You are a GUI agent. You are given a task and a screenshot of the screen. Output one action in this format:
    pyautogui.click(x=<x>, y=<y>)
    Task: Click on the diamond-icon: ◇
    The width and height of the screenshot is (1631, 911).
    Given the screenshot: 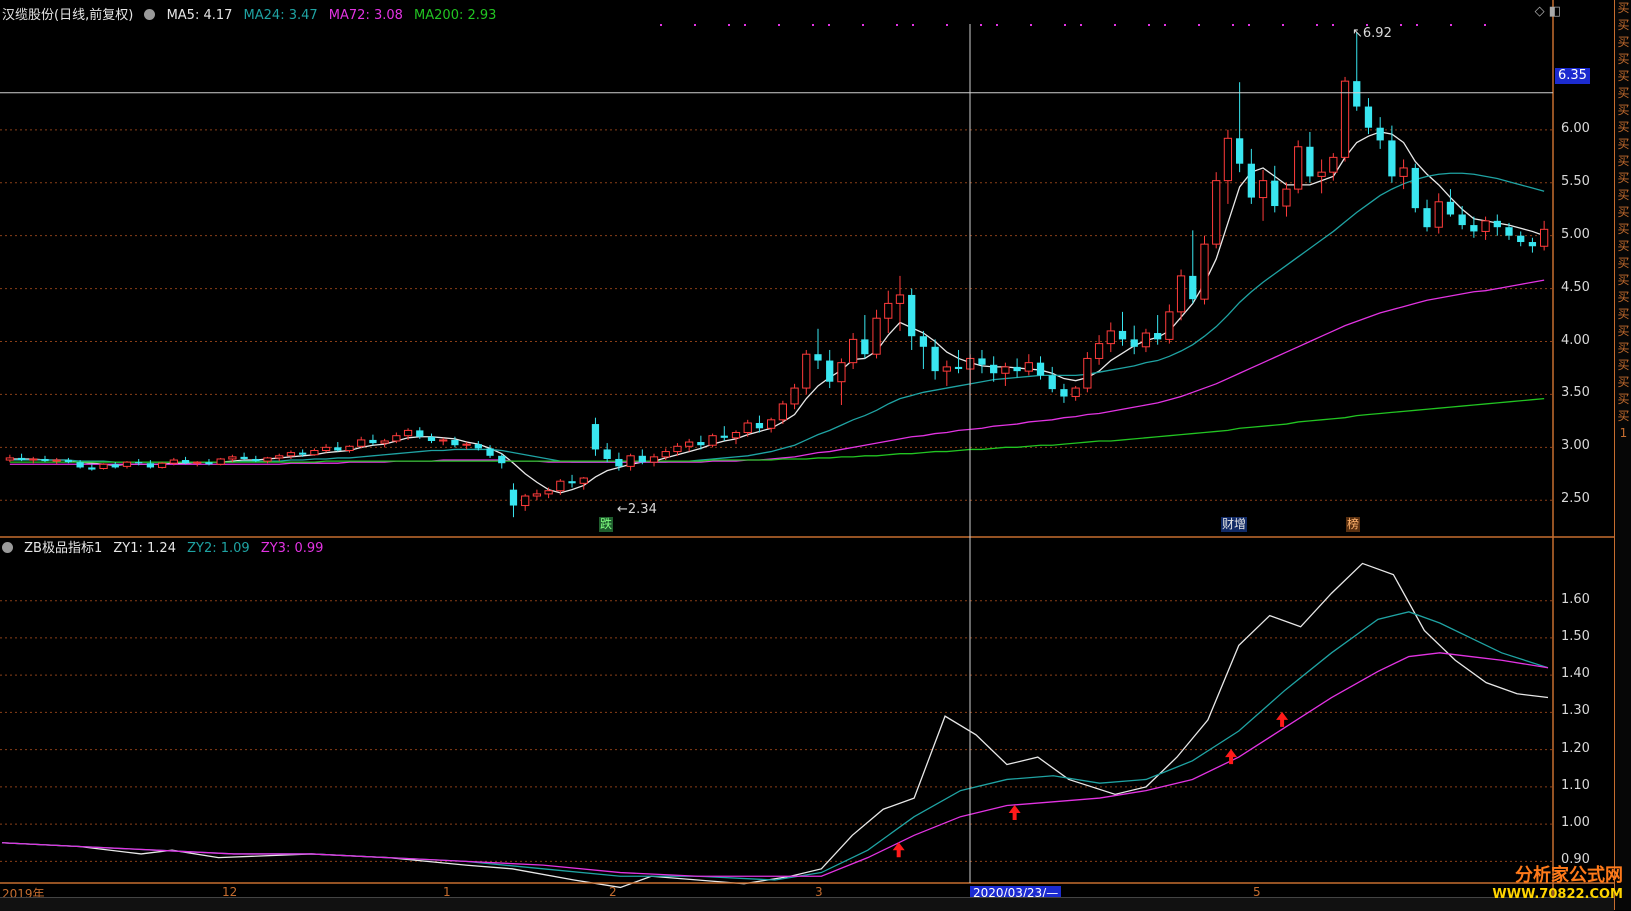 What is the action you would take?
    pyautogui.click(x=1539, y=11)
    